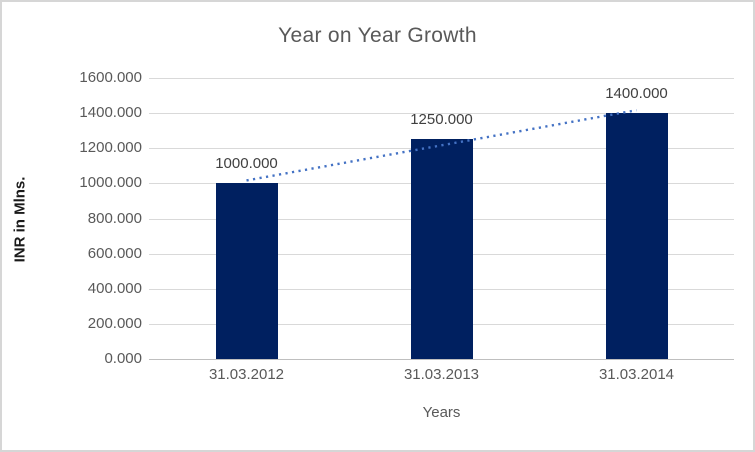 Image resolution: width=755 pixels, height=452 pixels. What do you see at coordinates (114, 218) in the screenshot?
I see `y-tick-label: 800.000` at bounding box center [114, 218].